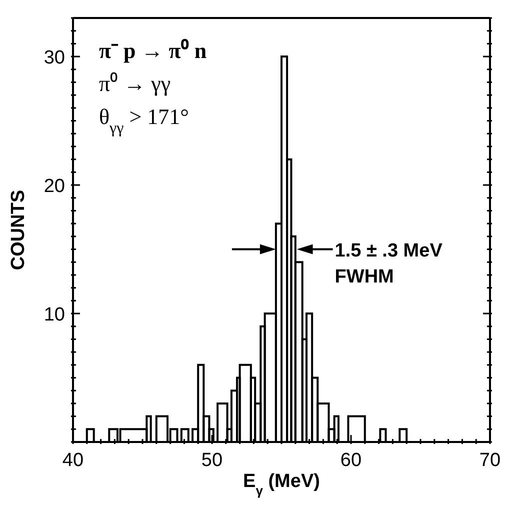 The height and width of the screenshot is (510, 508). What do you see at coordinates (18, 230) in the screenshot?
I see `y-axis-title: COUNTS` at bounding box center [18, 230].